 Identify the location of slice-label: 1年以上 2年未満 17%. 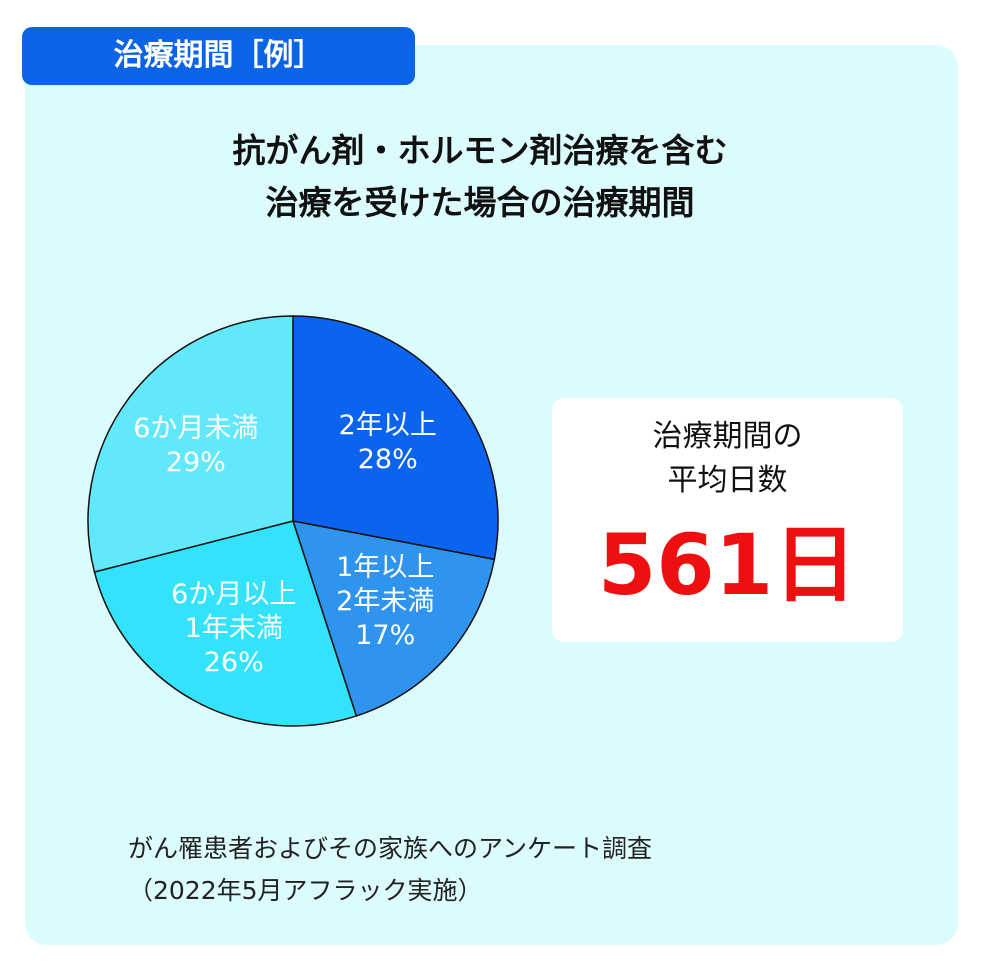
(385, 602).